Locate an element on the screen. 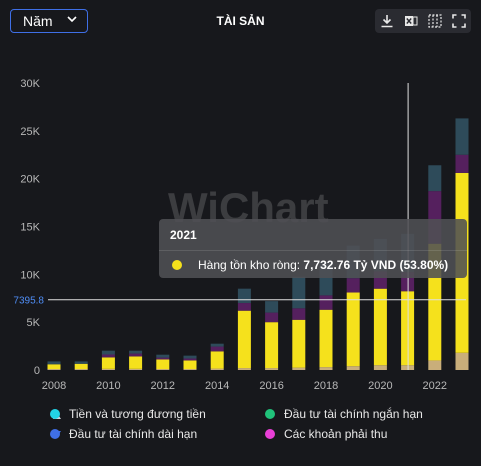 Image resolution: width=481 pixels, height=466 pixels. period-dropdown-label: Năm is located at coordinates (38, 21).